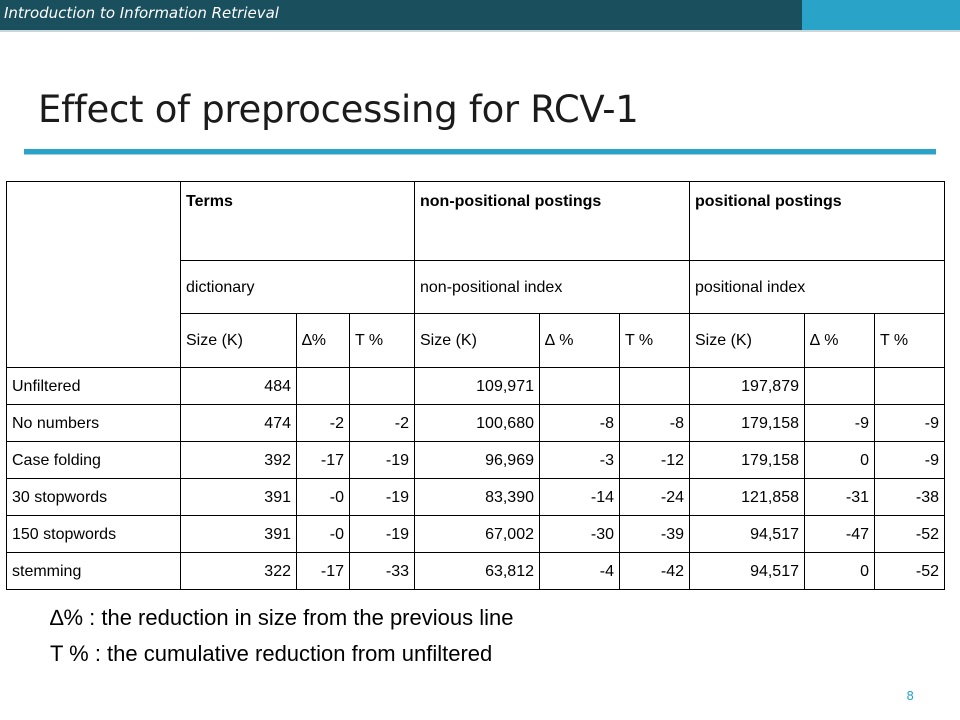  Describe the element at coordinates (93, 460) in the screenshot. I see `row-label: Case folding` at that location.